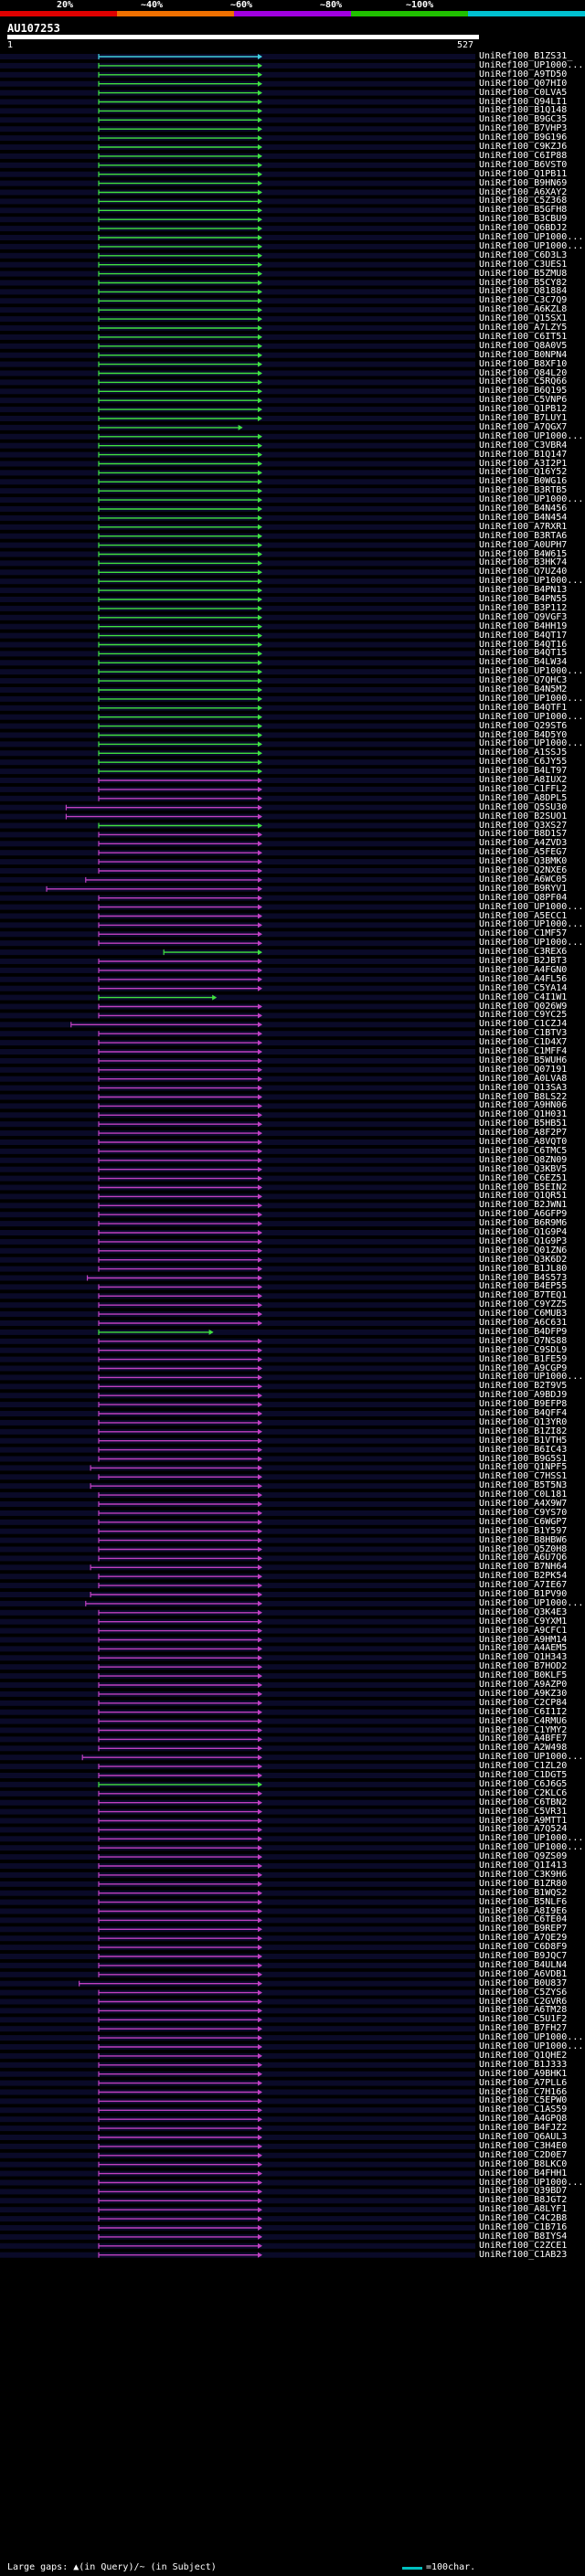 This screenshot has height=2576, width=585. What do you see at coordinates (523, 2191) in the screenshot?
I see `hit-label: UniRef100_Q39BD7` at bounding box center [523, 2191].